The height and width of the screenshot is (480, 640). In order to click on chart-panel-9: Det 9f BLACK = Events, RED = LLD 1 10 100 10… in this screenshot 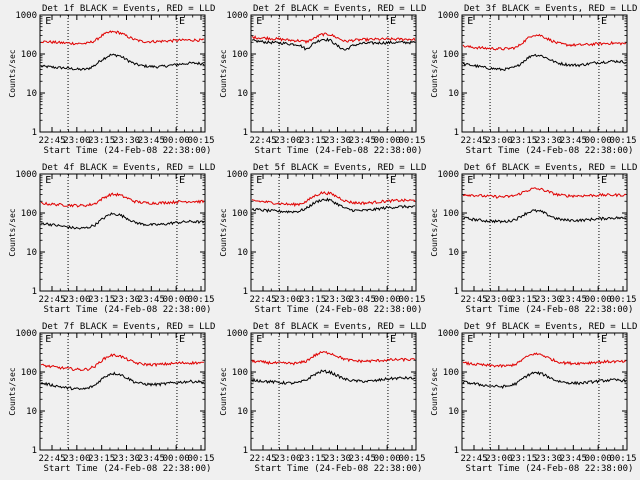, I will do `click(533, 398)`.